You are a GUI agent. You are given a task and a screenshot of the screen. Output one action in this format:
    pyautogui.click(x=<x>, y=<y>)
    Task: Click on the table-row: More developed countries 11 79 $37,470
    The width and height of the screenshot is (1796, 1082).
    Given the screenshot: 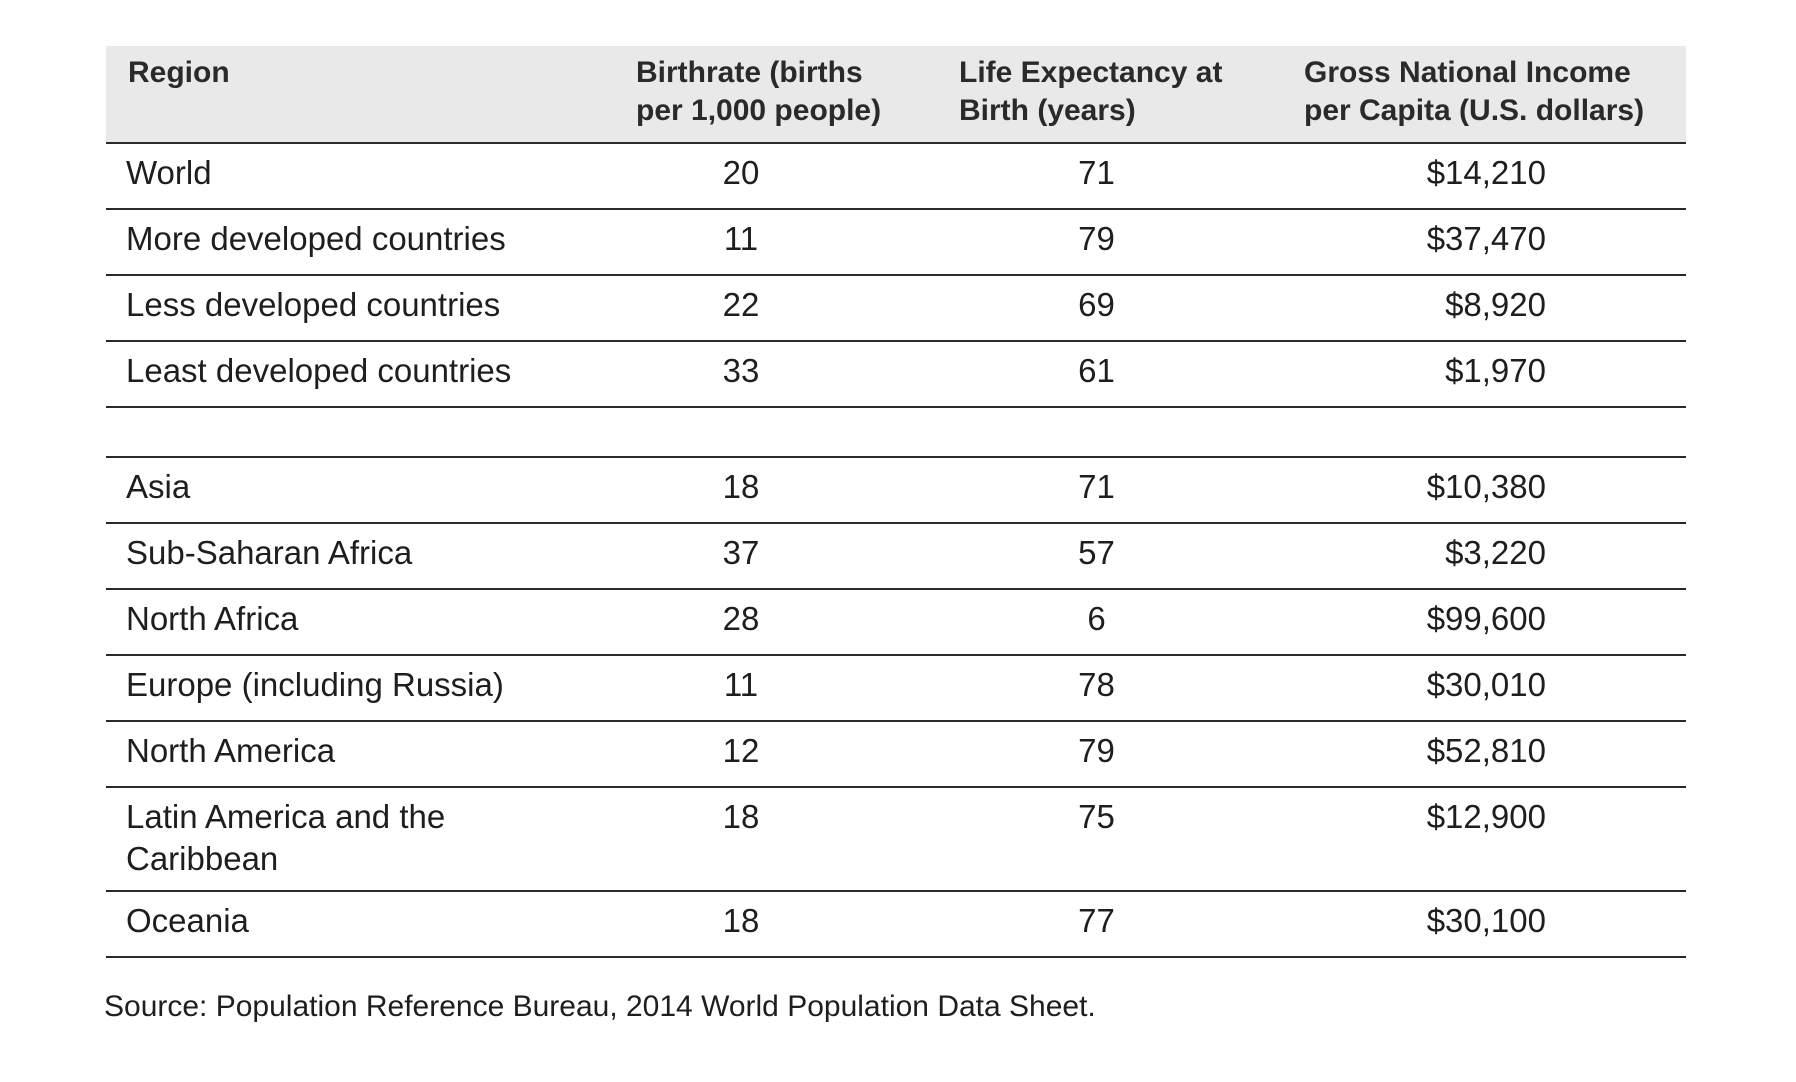 What is the action you would take?
    pyautogui.click(x=896, y=242)
    